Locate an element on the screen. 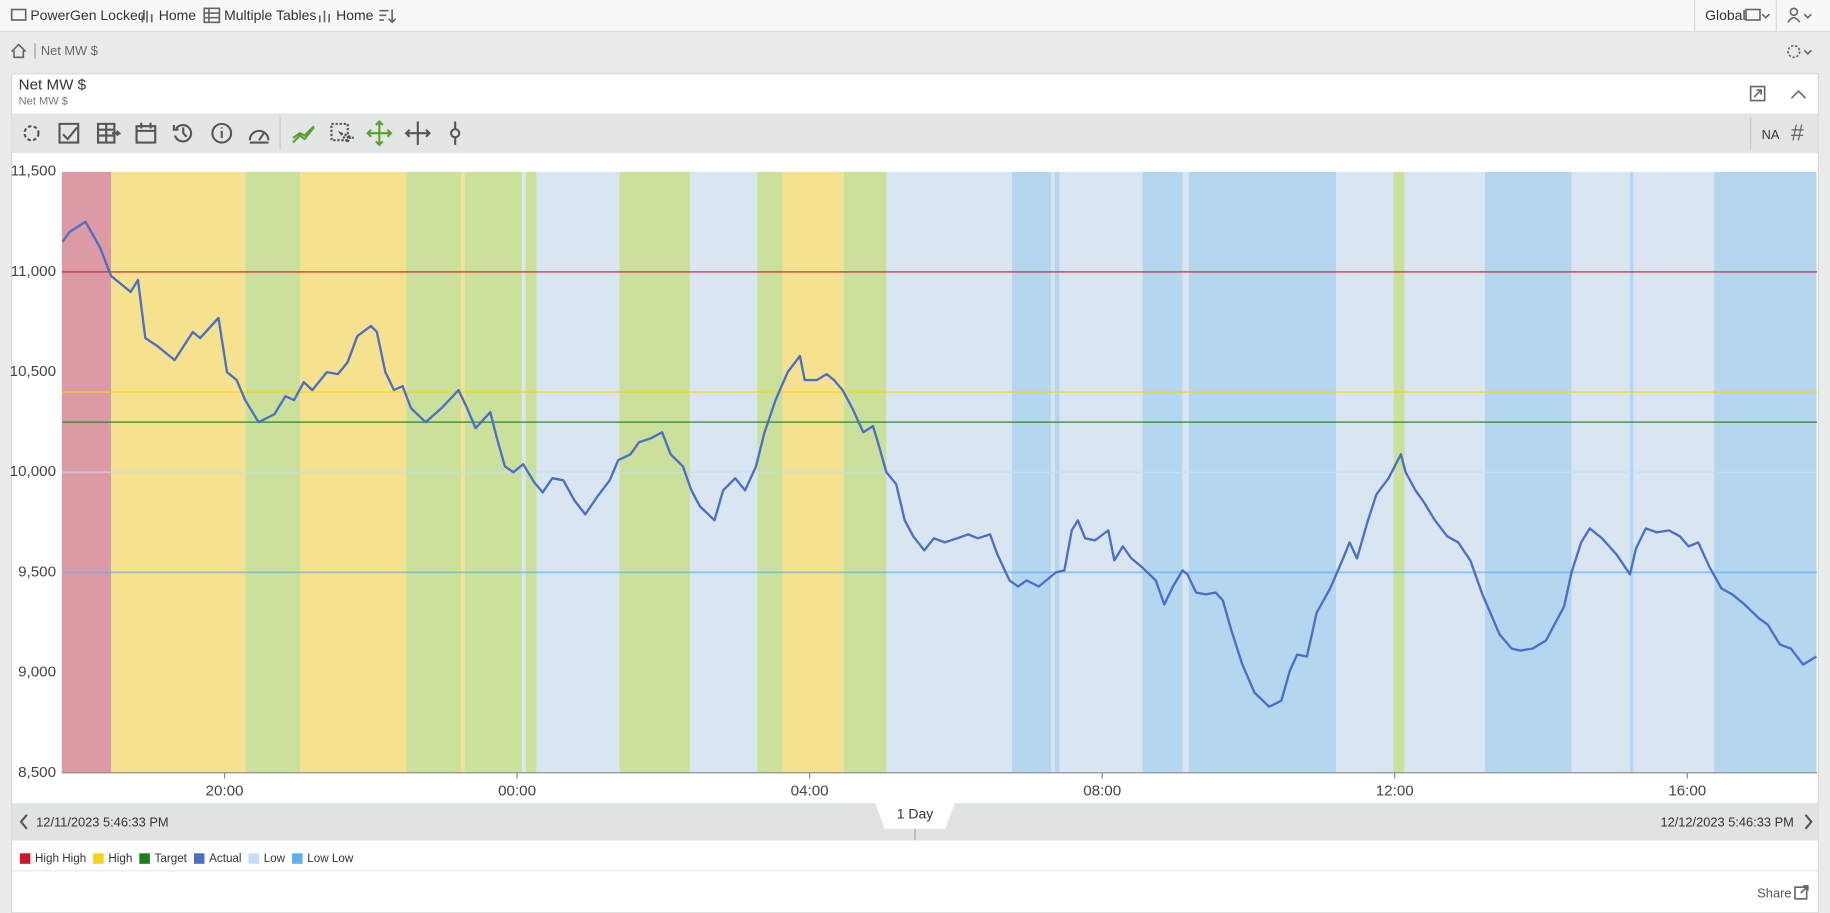  legend-label: Low Low is located at coordinates (330, 858).